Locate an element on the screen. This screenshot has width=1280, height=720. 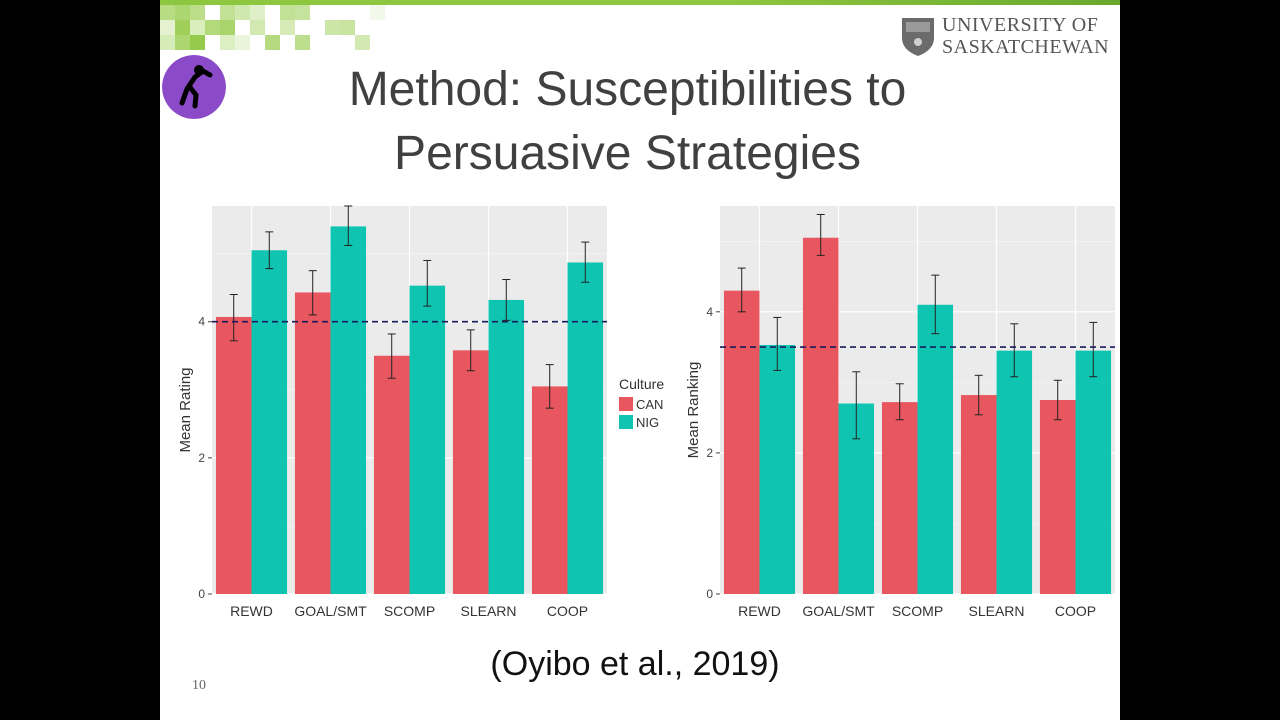
university-line2: SASKATCHEWAN is located at coordinates (1026, 47).